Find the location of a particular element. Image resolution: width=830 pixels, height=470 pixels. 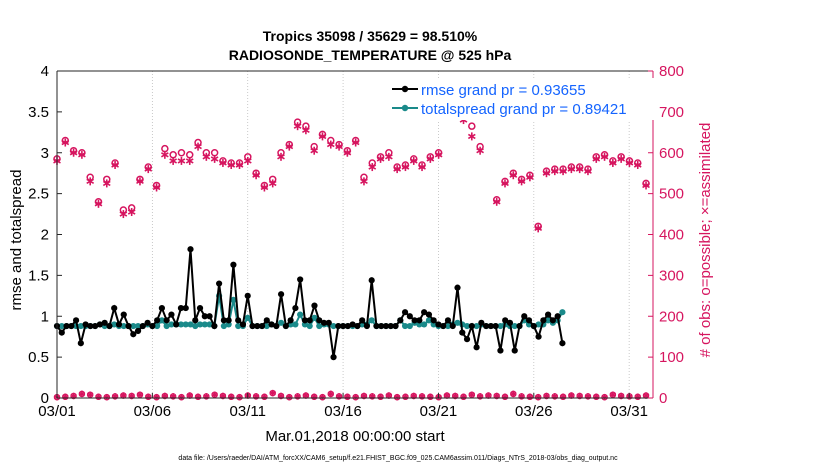

x-tick-label: 03/21 is located at coordinates (439, 411).